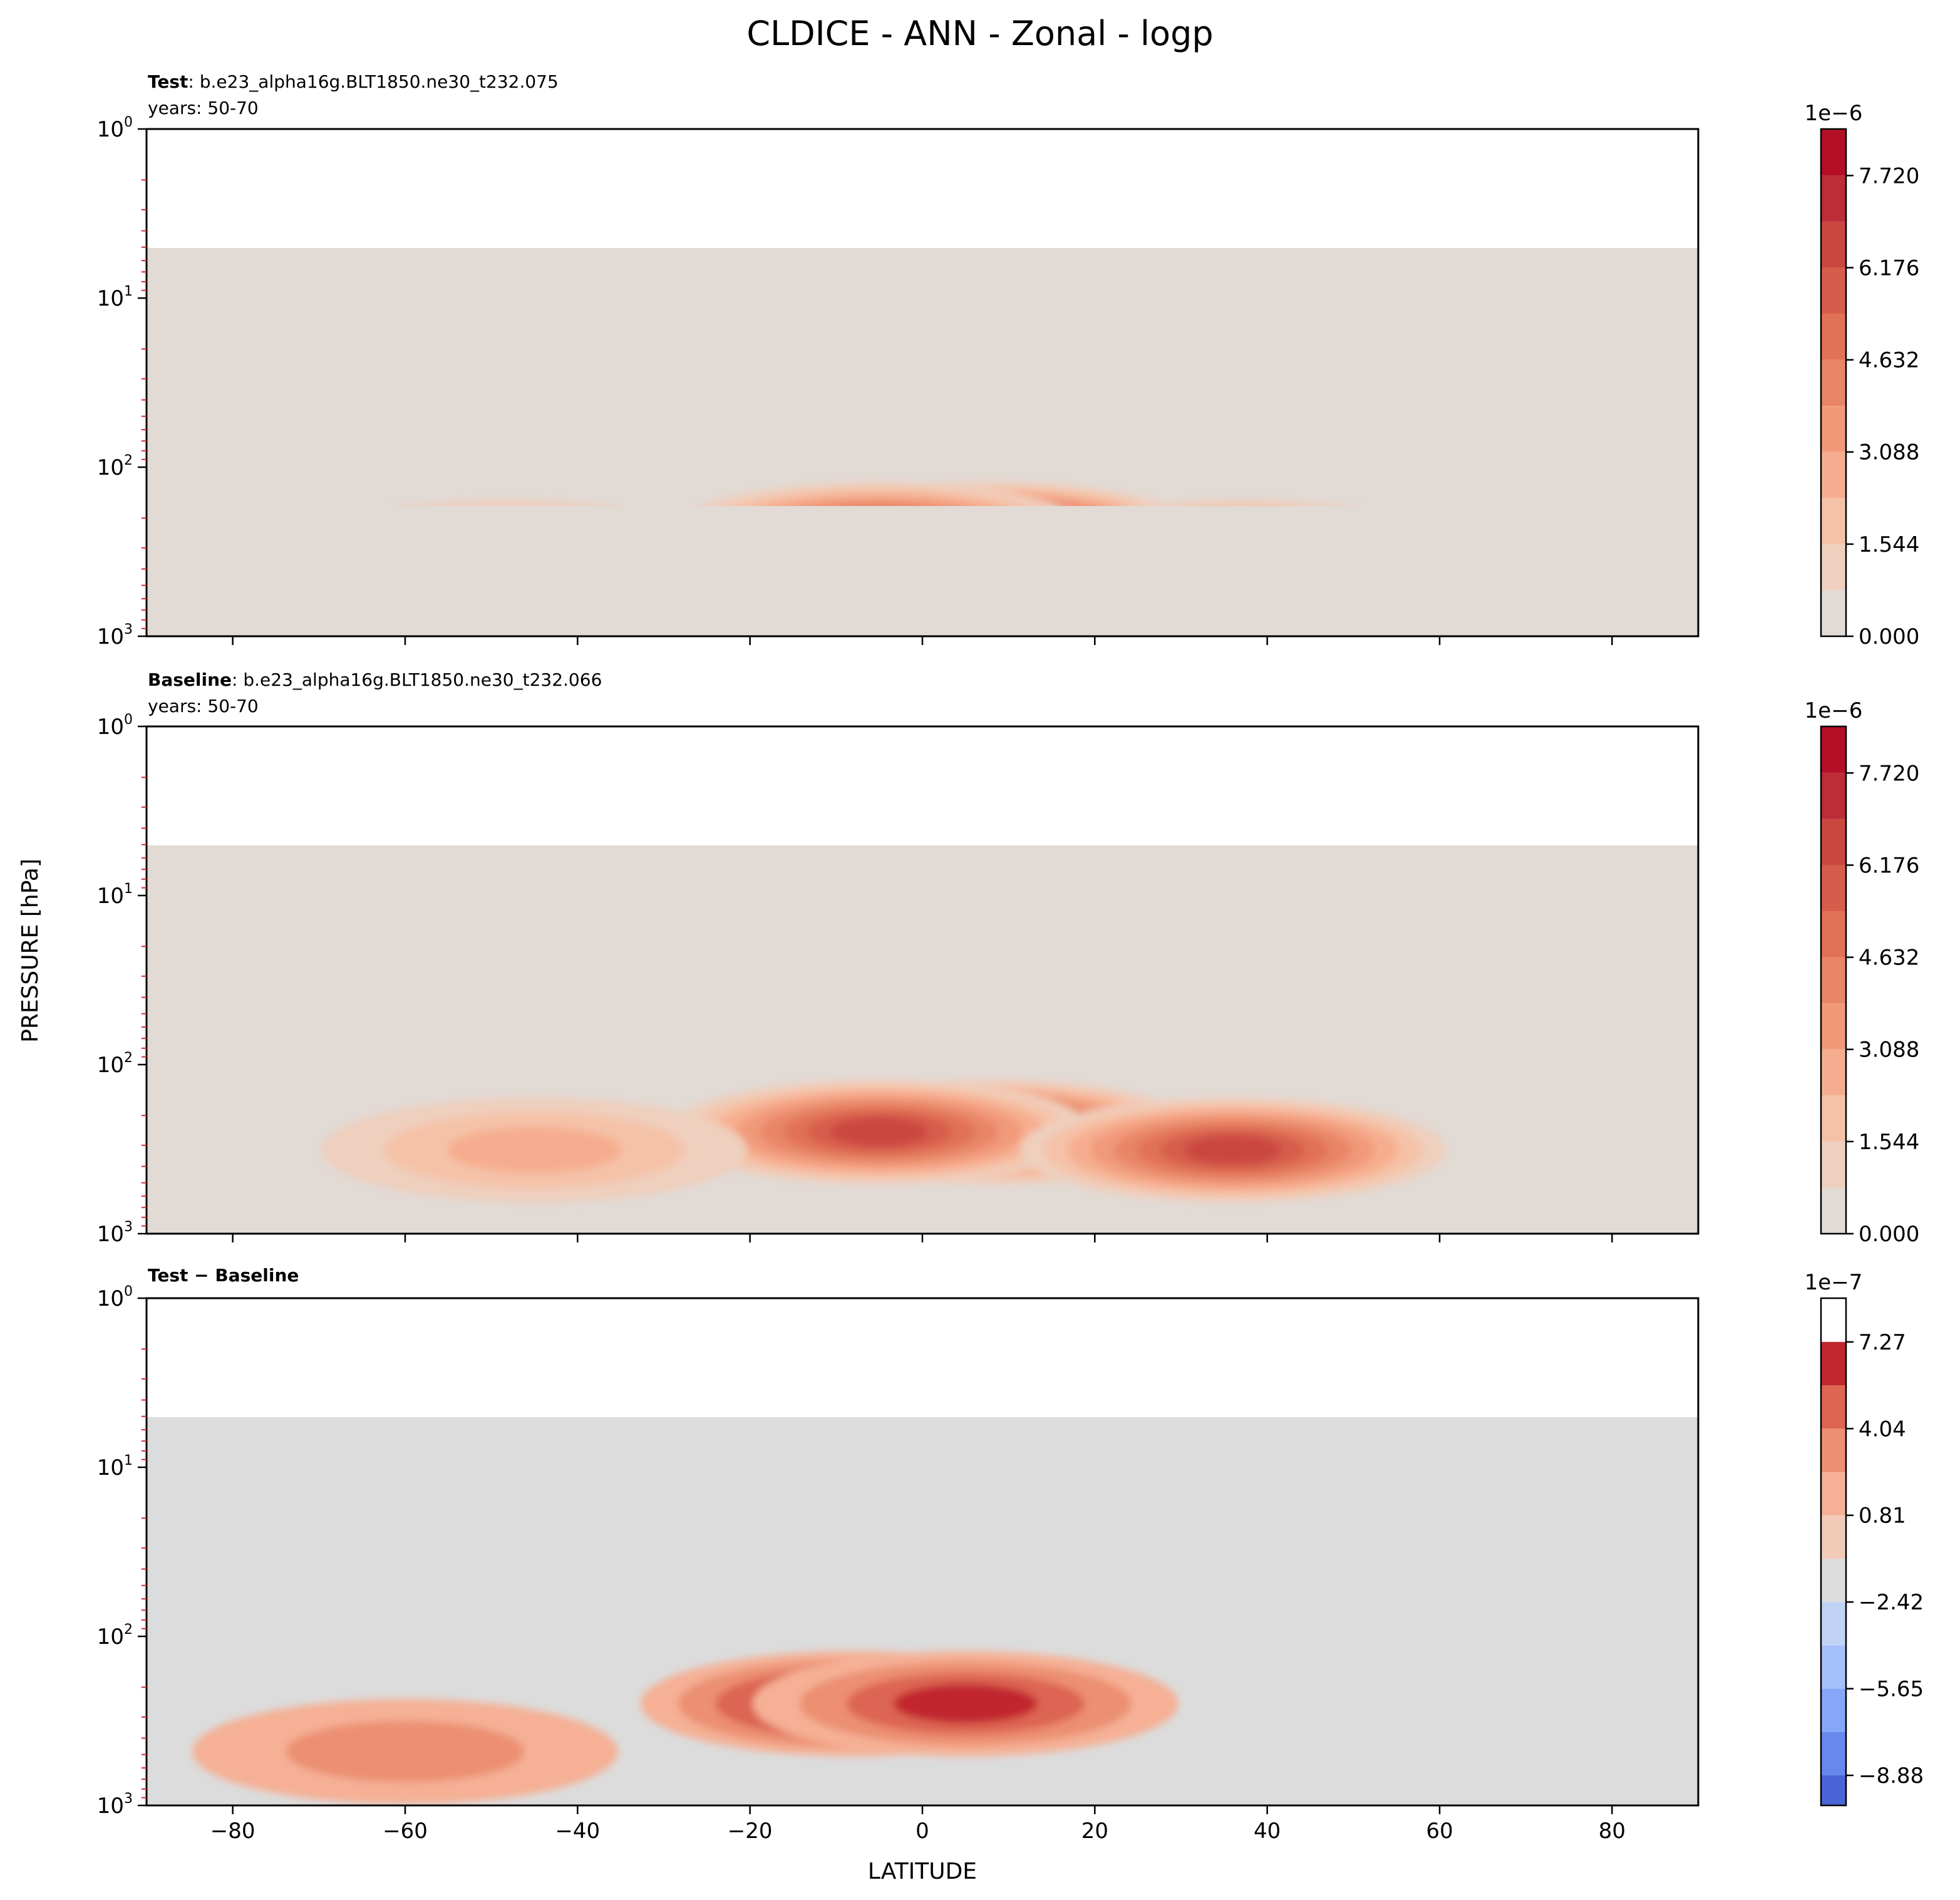  I want to click on contour-field, so click(883, 1141).